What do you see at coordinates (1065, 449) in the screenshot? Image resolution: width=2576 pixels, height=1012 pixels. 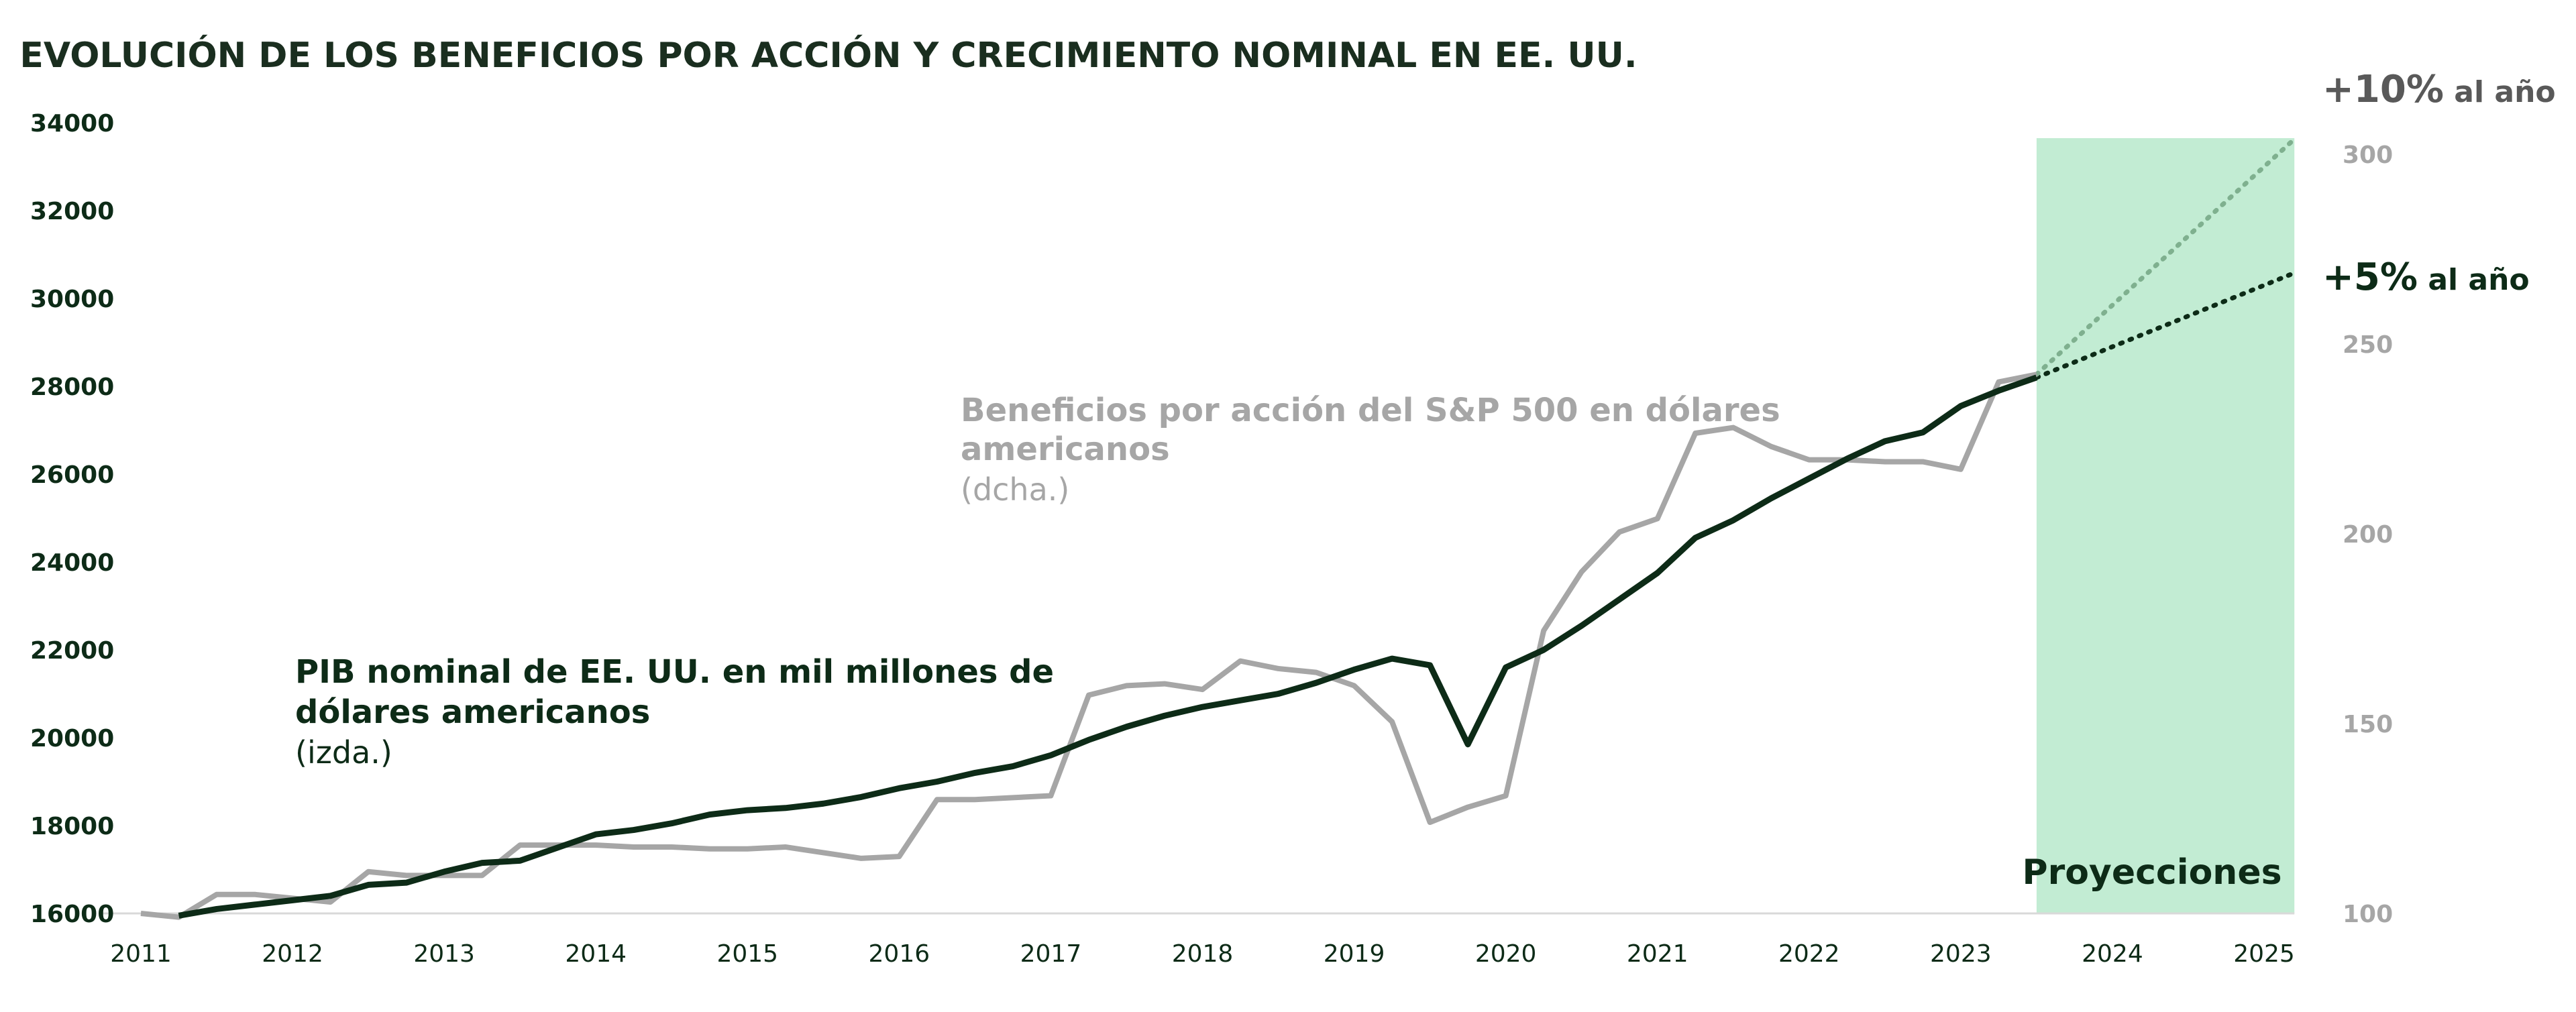 I see `eps-label-line2: americanos` at bounding box center [1065, 449].